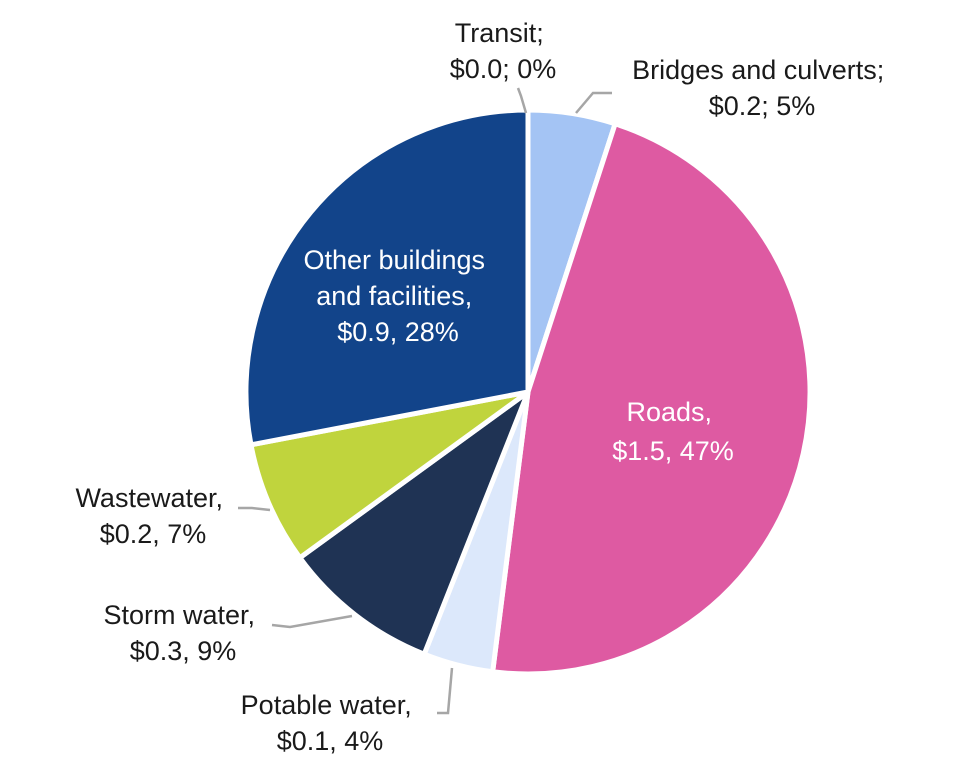 This screenshot has width=954, height=784. Describe the element at coordinates (503, 51) in the screenshot. I see `label-transit: Transit; $0.0; 0%` at that location.